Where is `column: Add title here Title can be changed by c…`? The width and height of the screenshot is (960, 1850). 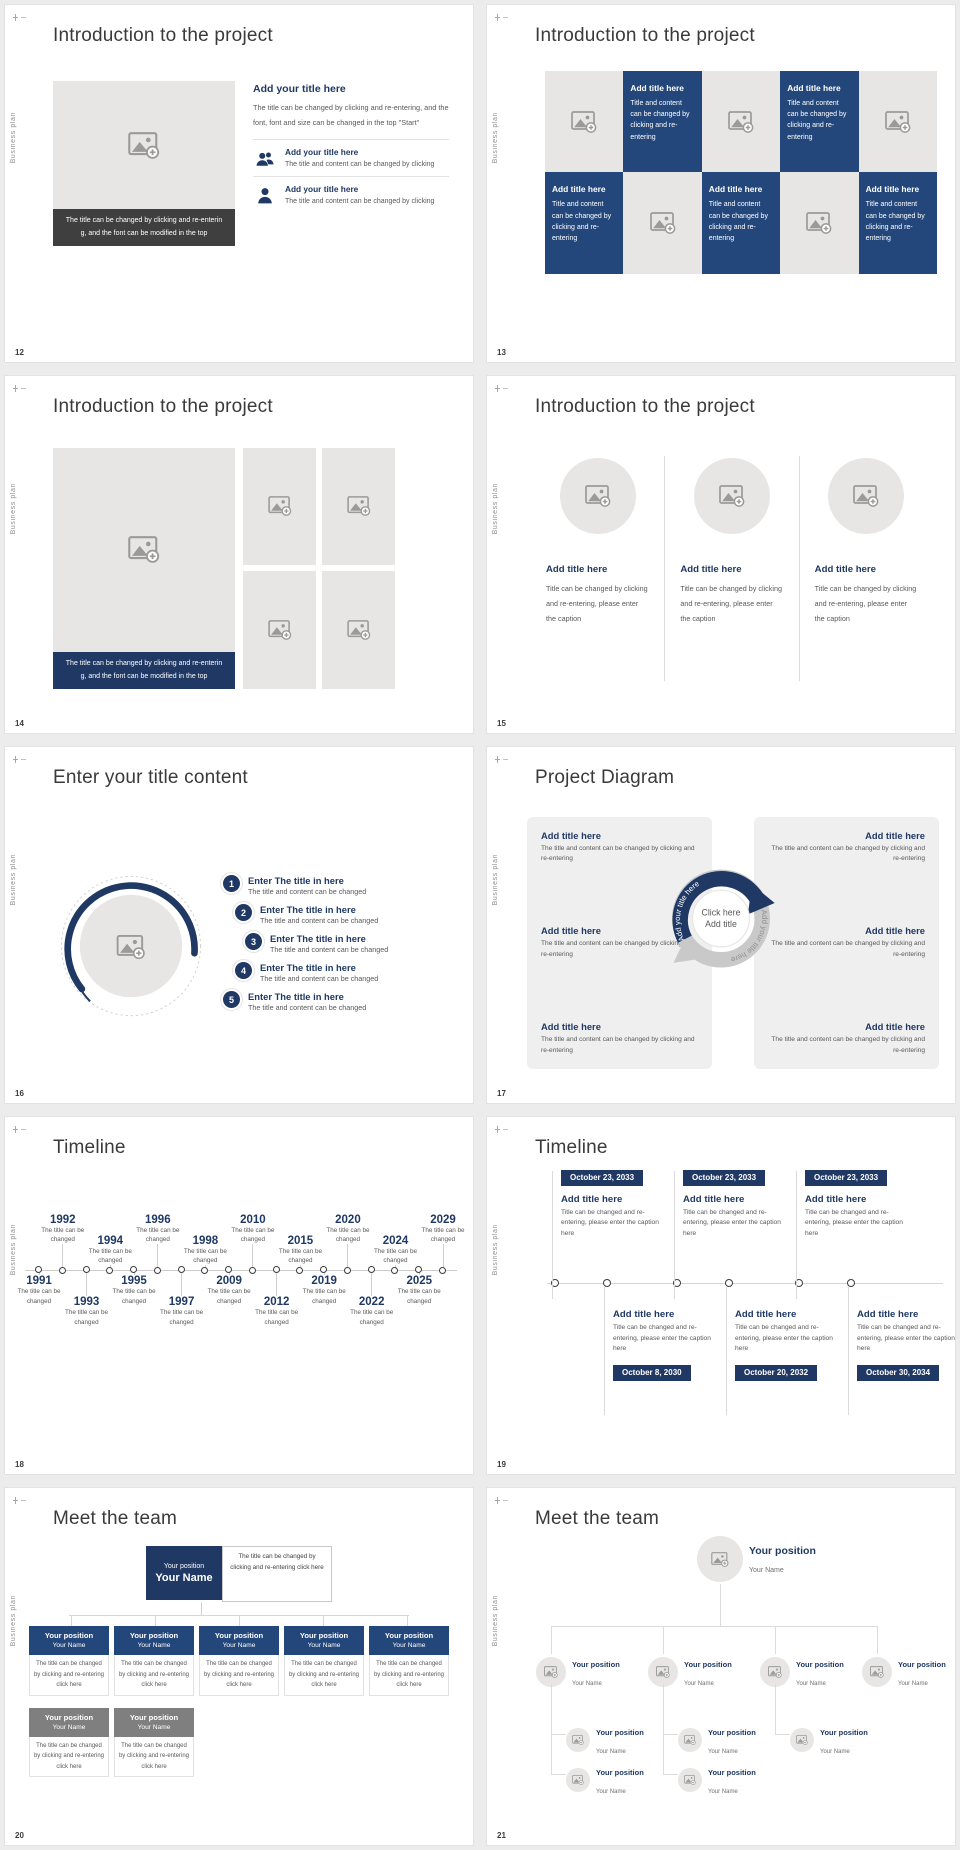
column: Add title here Title can be changed by c… is located at coordinates (865, 568).